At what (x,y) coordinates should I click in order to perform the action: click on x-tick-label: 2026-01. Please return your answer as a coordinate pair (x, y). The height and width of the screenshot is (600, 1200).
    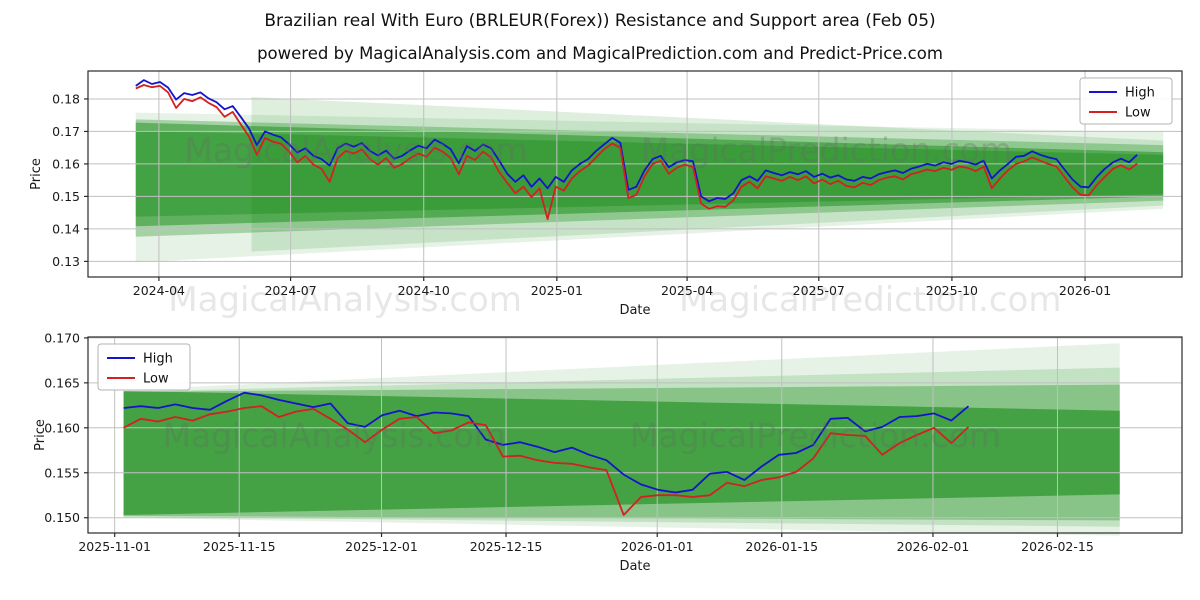
    Looking at the image, I should click on (1085, 290).